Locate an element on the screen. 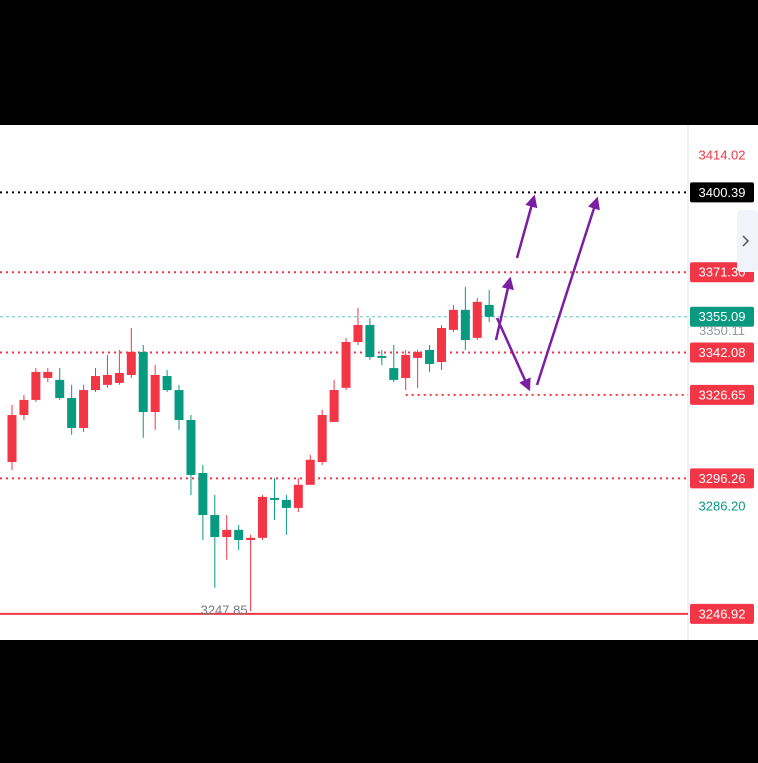 Image resolution: width=758 pixels, height=763 pixels. price-label: 3326.65 is located at coordinates (722, 394).